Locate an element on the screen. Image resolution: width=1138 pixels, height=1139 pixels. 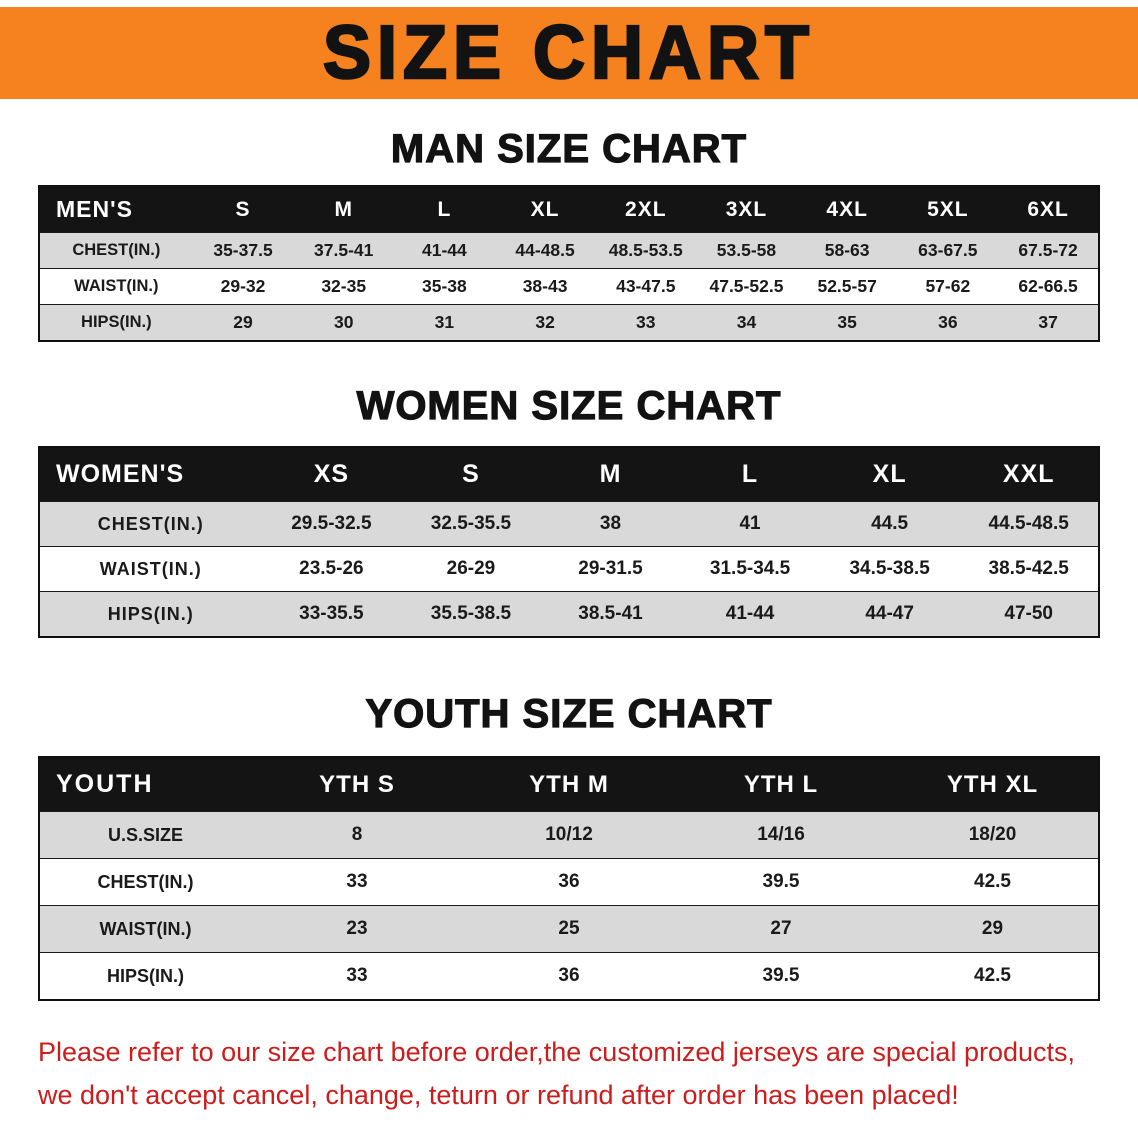
value-cell: 35-38 is located at coordinates (444, 286).